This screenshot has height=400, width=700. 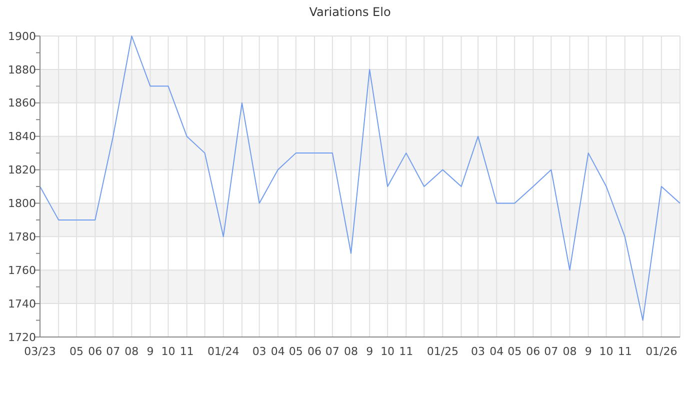 I want to click on y-tick-label: 1880, so click(x=22, y=69).